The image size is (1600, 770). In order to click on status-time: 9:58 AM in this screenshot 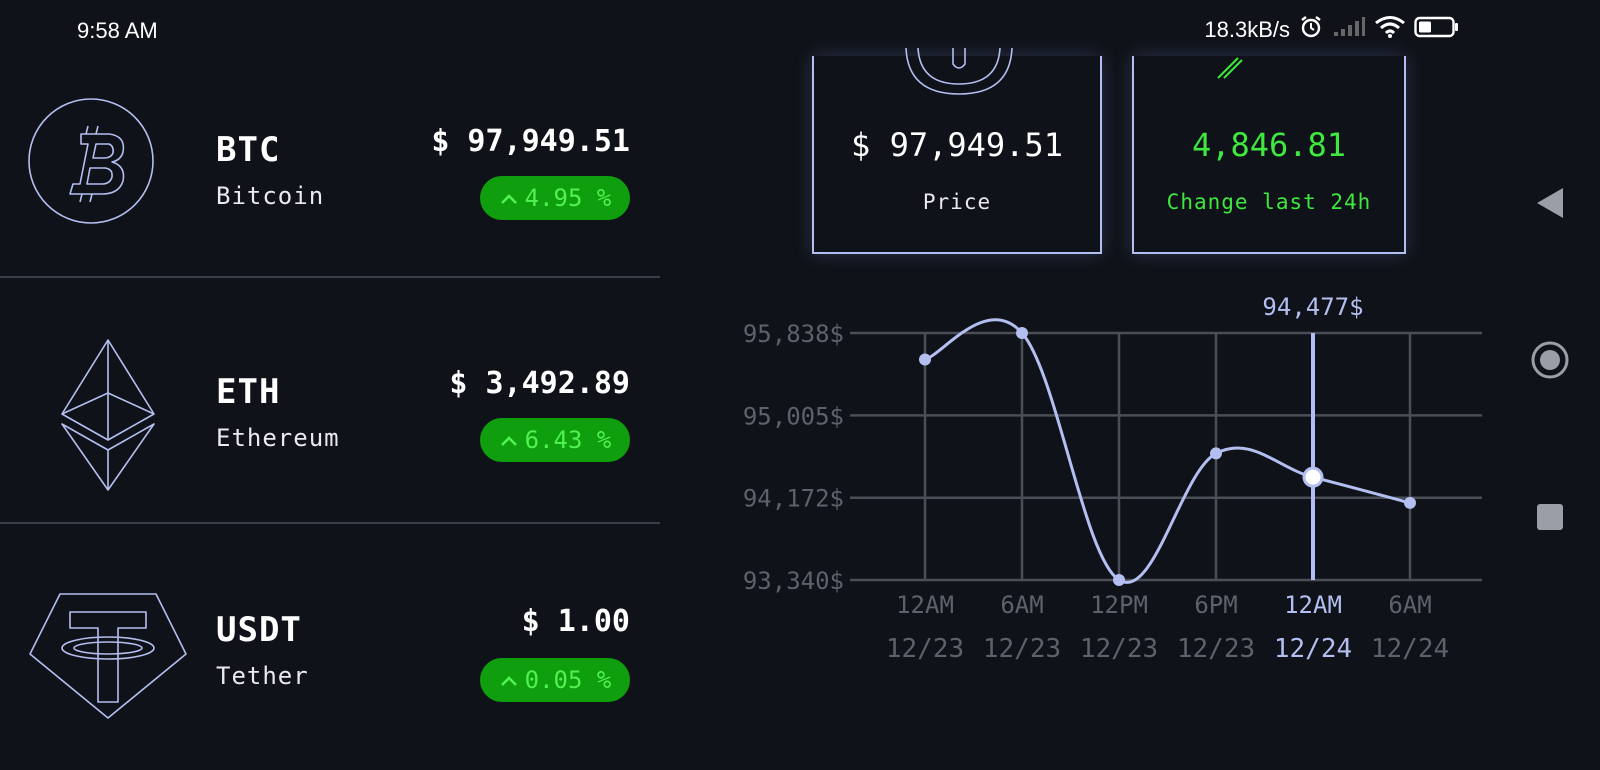, I will do `click(117, 30)`.